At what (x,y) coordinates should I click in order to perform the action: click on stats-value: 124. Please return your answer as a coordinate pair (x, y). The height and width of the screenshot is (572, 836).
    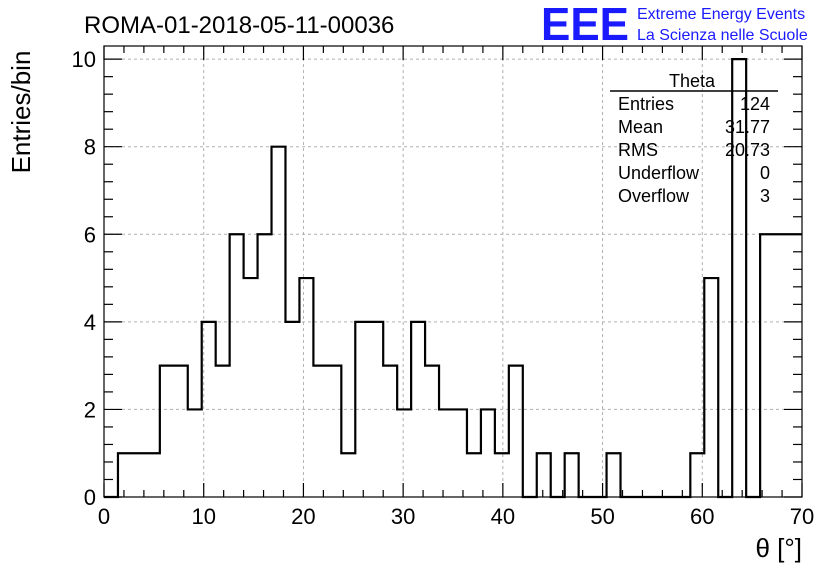
    Looking at the image, I should click on (755, 104).